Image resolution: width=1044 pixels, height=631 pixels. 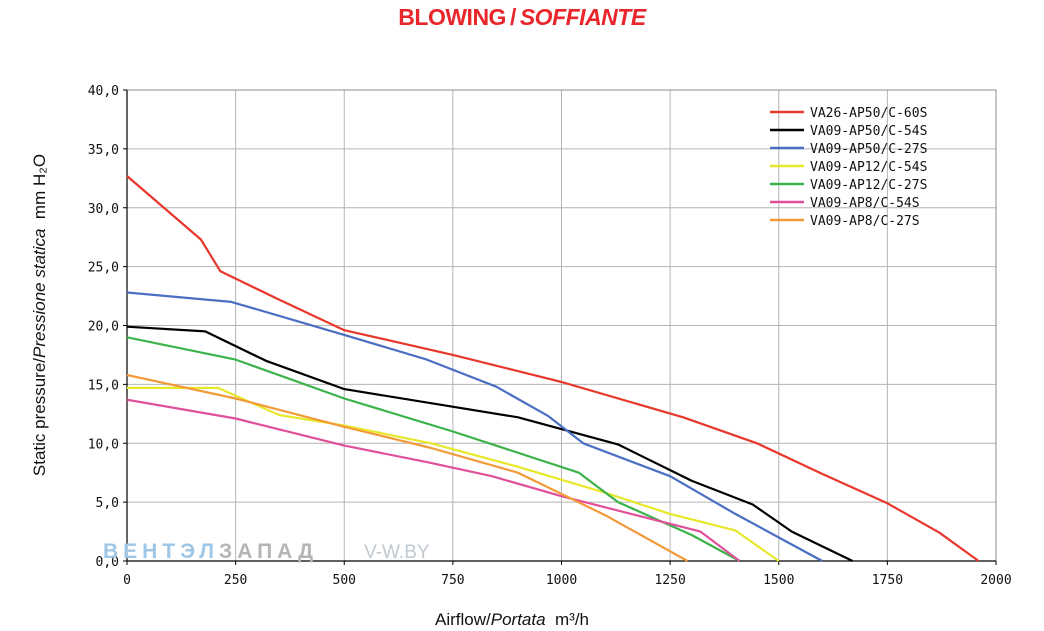 I want to click on y-tick-label: 15,0, so click(x=103, y=385).